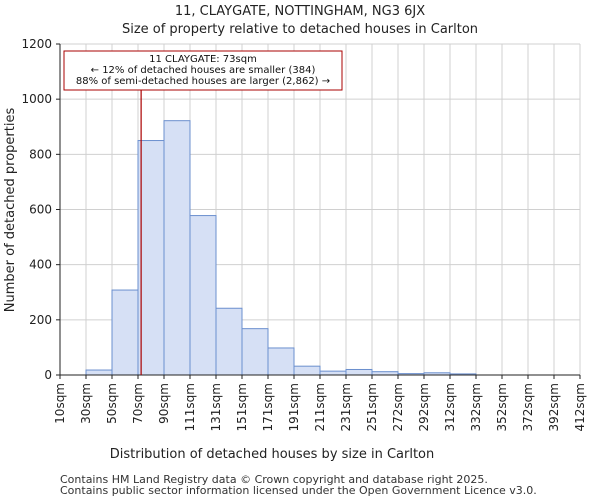 The image size is (600, 500). I want to click on y-axis-label: Number of detached properties, so click(10, 210).